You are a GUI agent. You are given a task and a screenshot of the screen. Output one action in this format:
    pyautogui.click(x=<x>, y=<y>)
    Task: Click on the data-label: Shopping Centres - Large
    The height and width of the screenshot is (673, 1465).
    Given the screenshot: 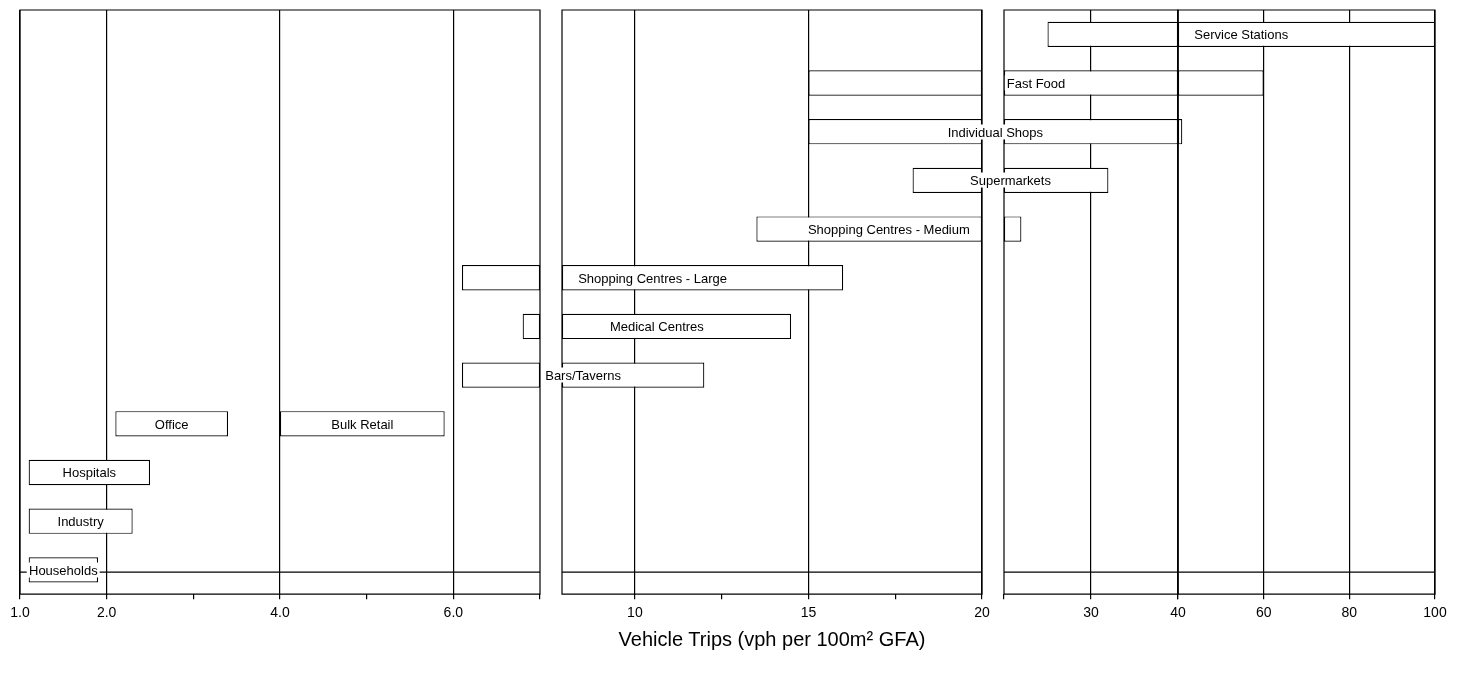 What is the action you would take?
    pyautogui.click(x=653, y=278)
    